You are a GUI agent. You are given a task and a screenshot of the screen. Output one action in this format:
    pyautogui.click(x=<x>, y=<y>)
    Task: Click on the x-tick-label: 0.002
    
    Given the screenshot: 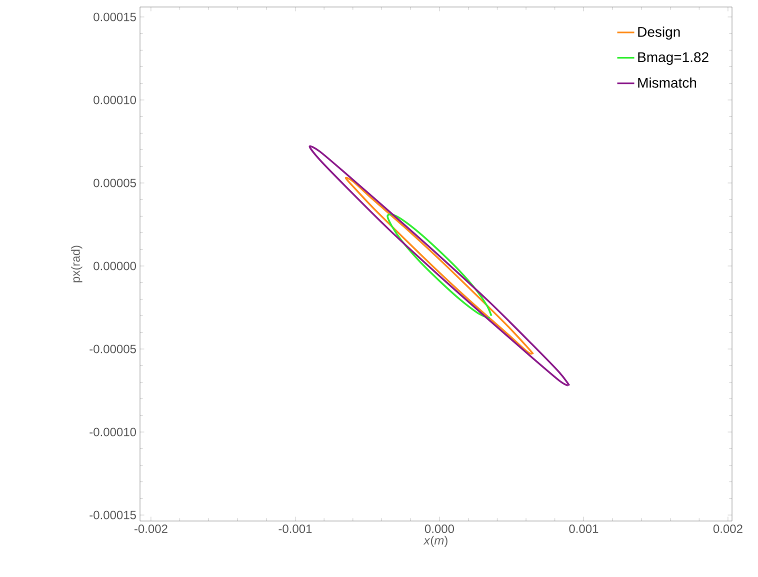 What is the action you would take?
    pyautogui.click(x=727, y=529)
    